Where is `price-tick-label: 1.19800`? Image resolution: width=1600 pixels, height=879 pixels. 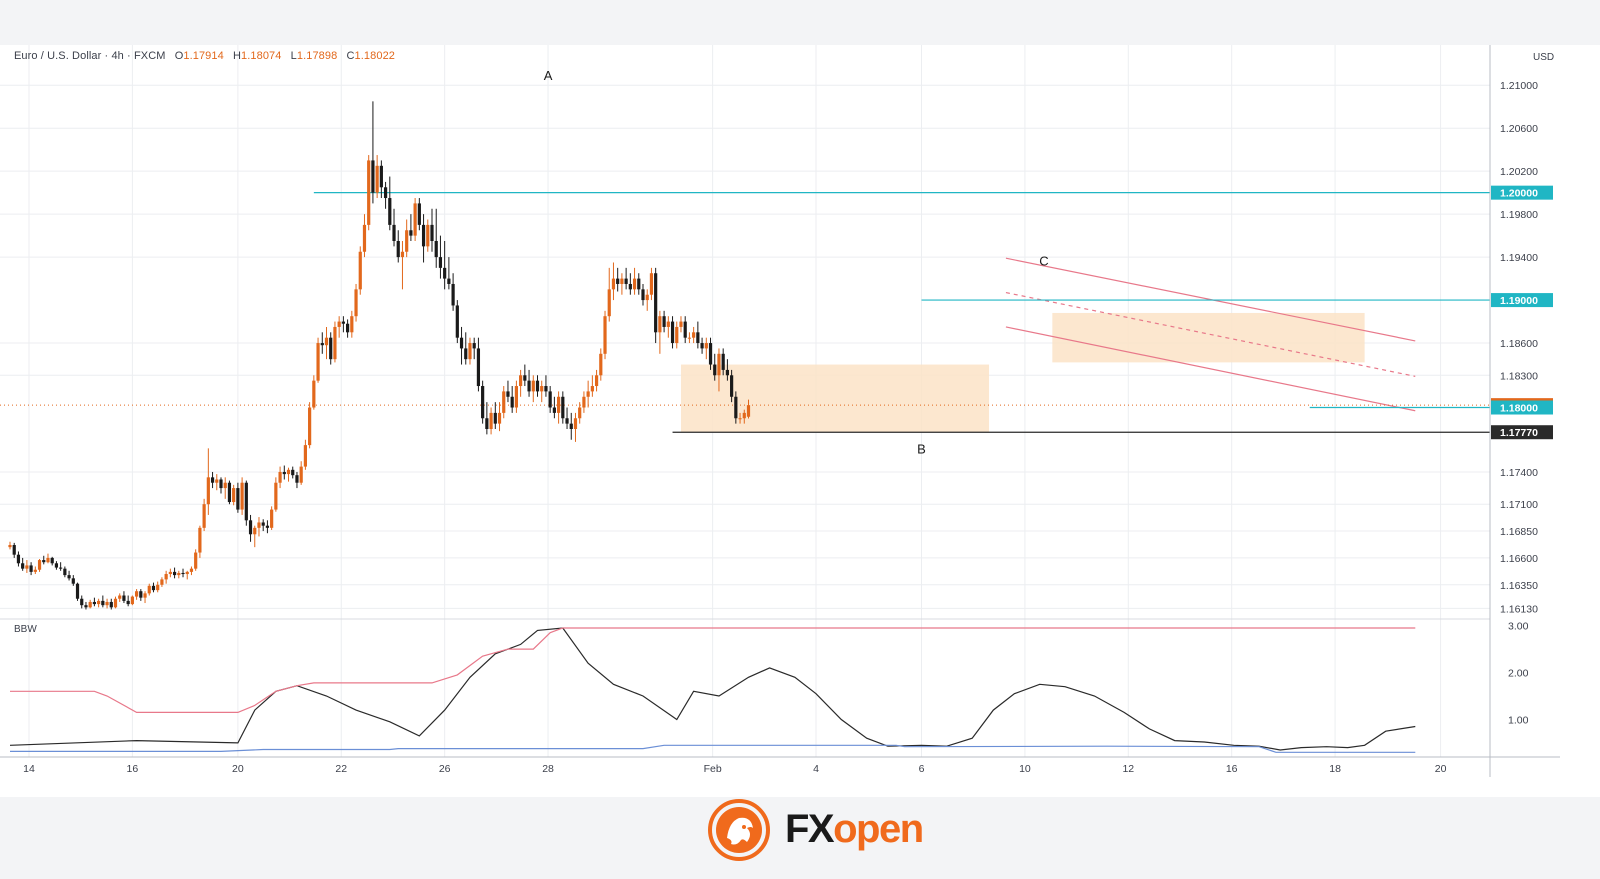
price-tick-label: 1.19800 is located at coordinates (1519, 215).